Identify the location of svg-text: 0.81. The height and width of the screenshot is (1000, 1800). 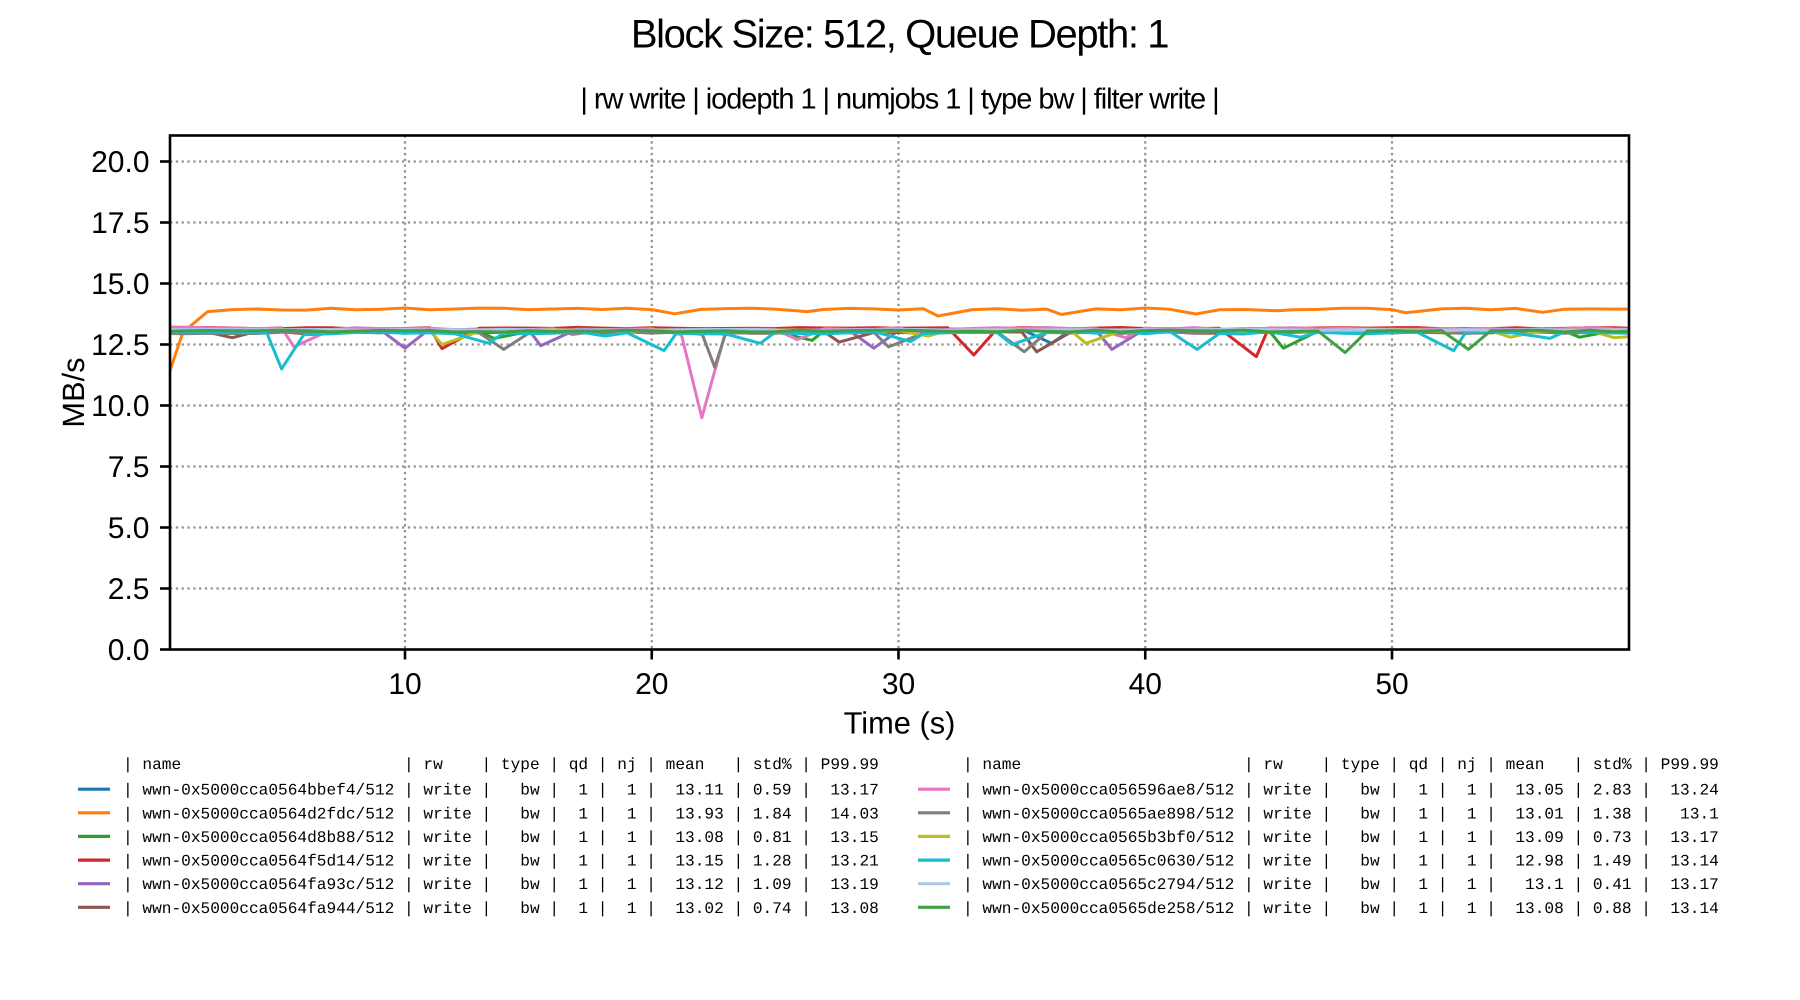
(772, 838).